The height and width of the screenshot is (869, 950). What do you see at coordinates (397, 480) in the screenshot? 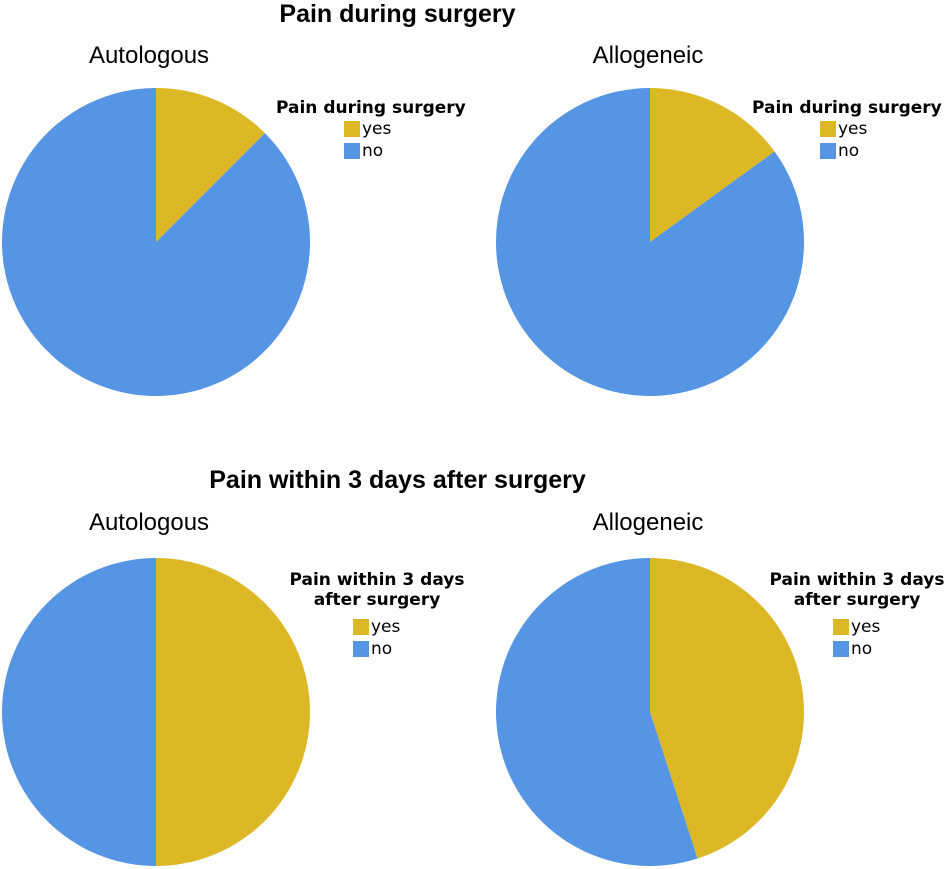
I see `section-title-pain-within-3-days: Pain within 3 days after surgery` at bounding box center [397, 480].